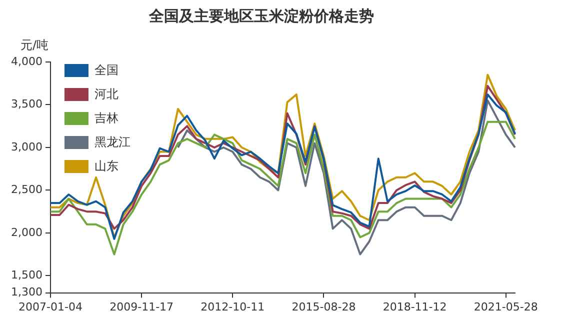 The height and width of the screenshot is (333, 583). What do you see at coordinates (26, 275) in the screenshot?
I see `y-tick-label: 1,500` at bounding box center [26, 275].